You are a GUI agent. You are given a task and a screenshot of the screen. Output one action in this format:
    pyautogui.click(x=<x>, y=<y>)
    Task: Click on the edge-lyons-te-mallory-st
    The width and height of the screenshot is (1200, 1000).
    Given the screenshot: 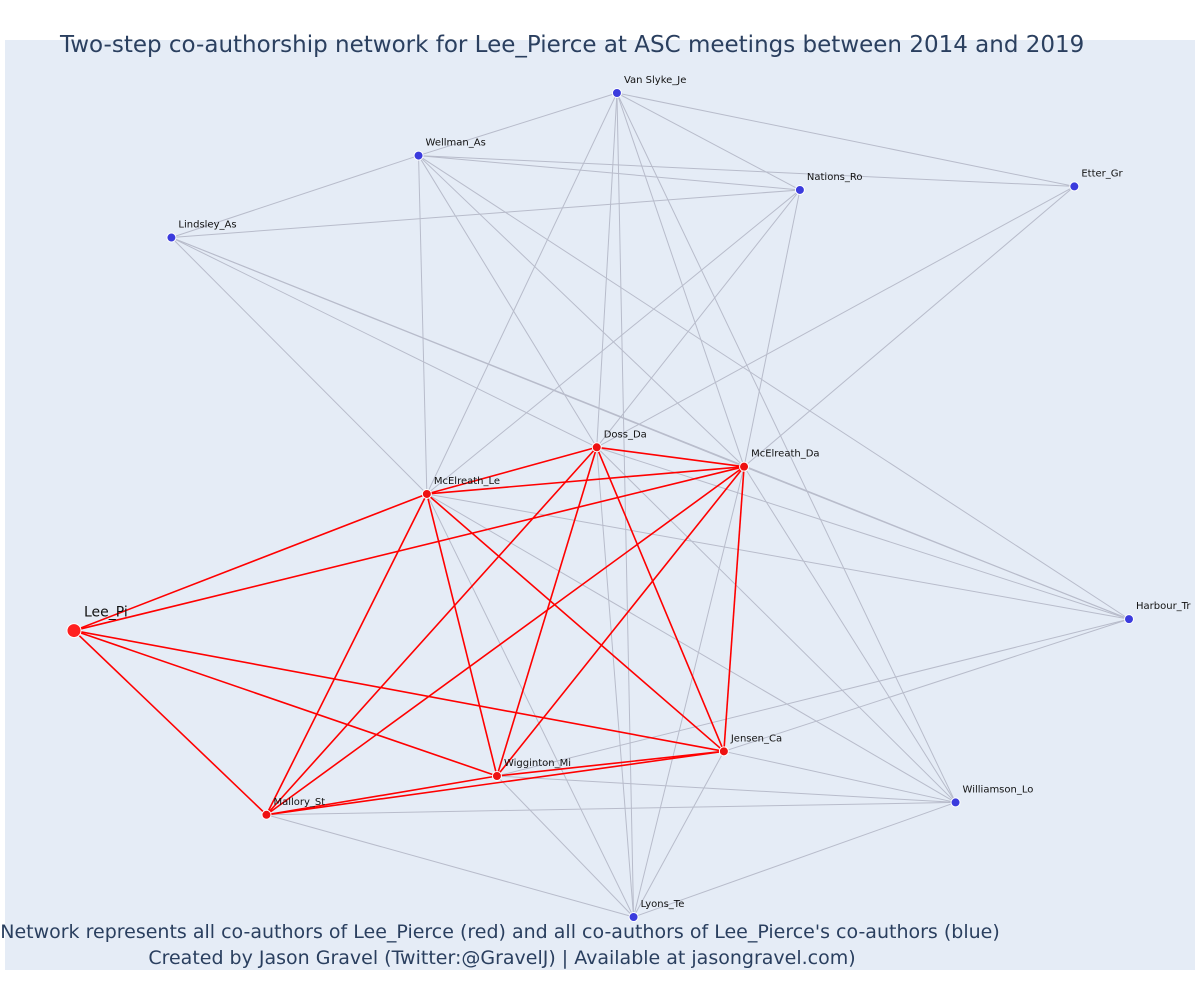 What is the action you would take?
    pyautogui.click(x=450, y=866)
    